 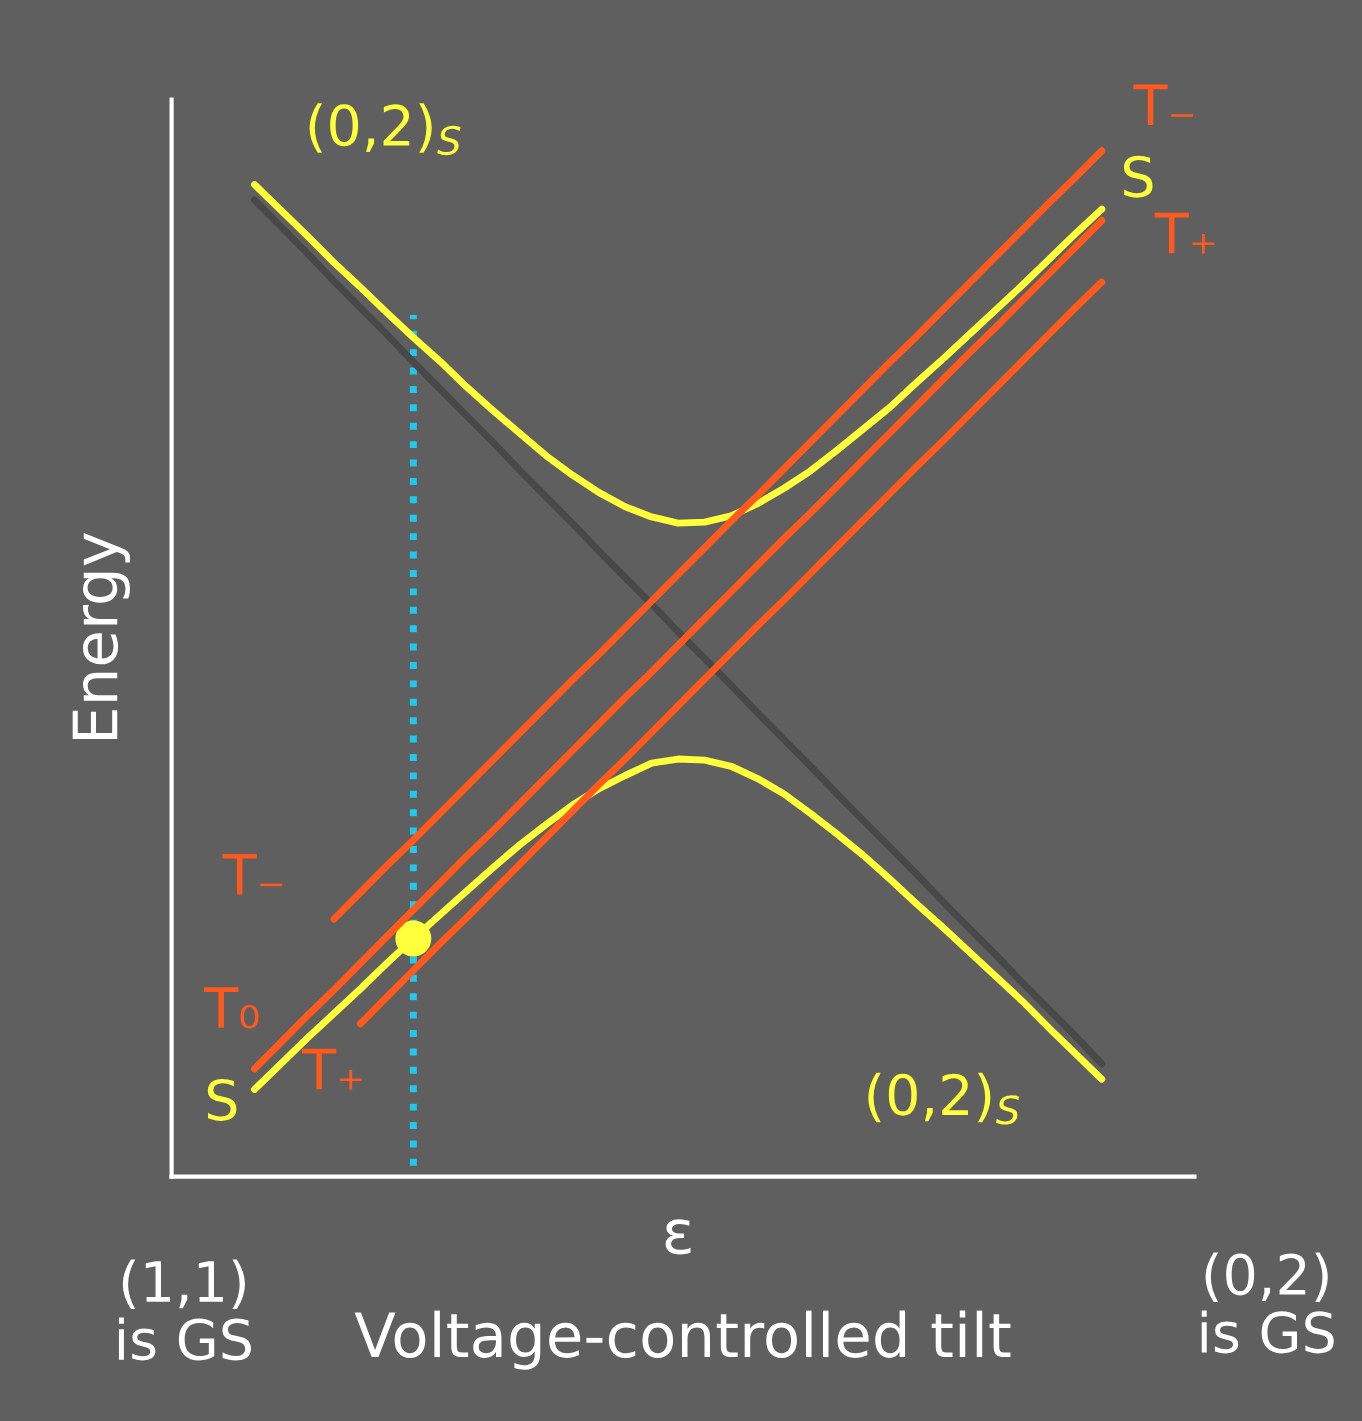 I want to click on series-label: T₋, so click(x=252, y=874).